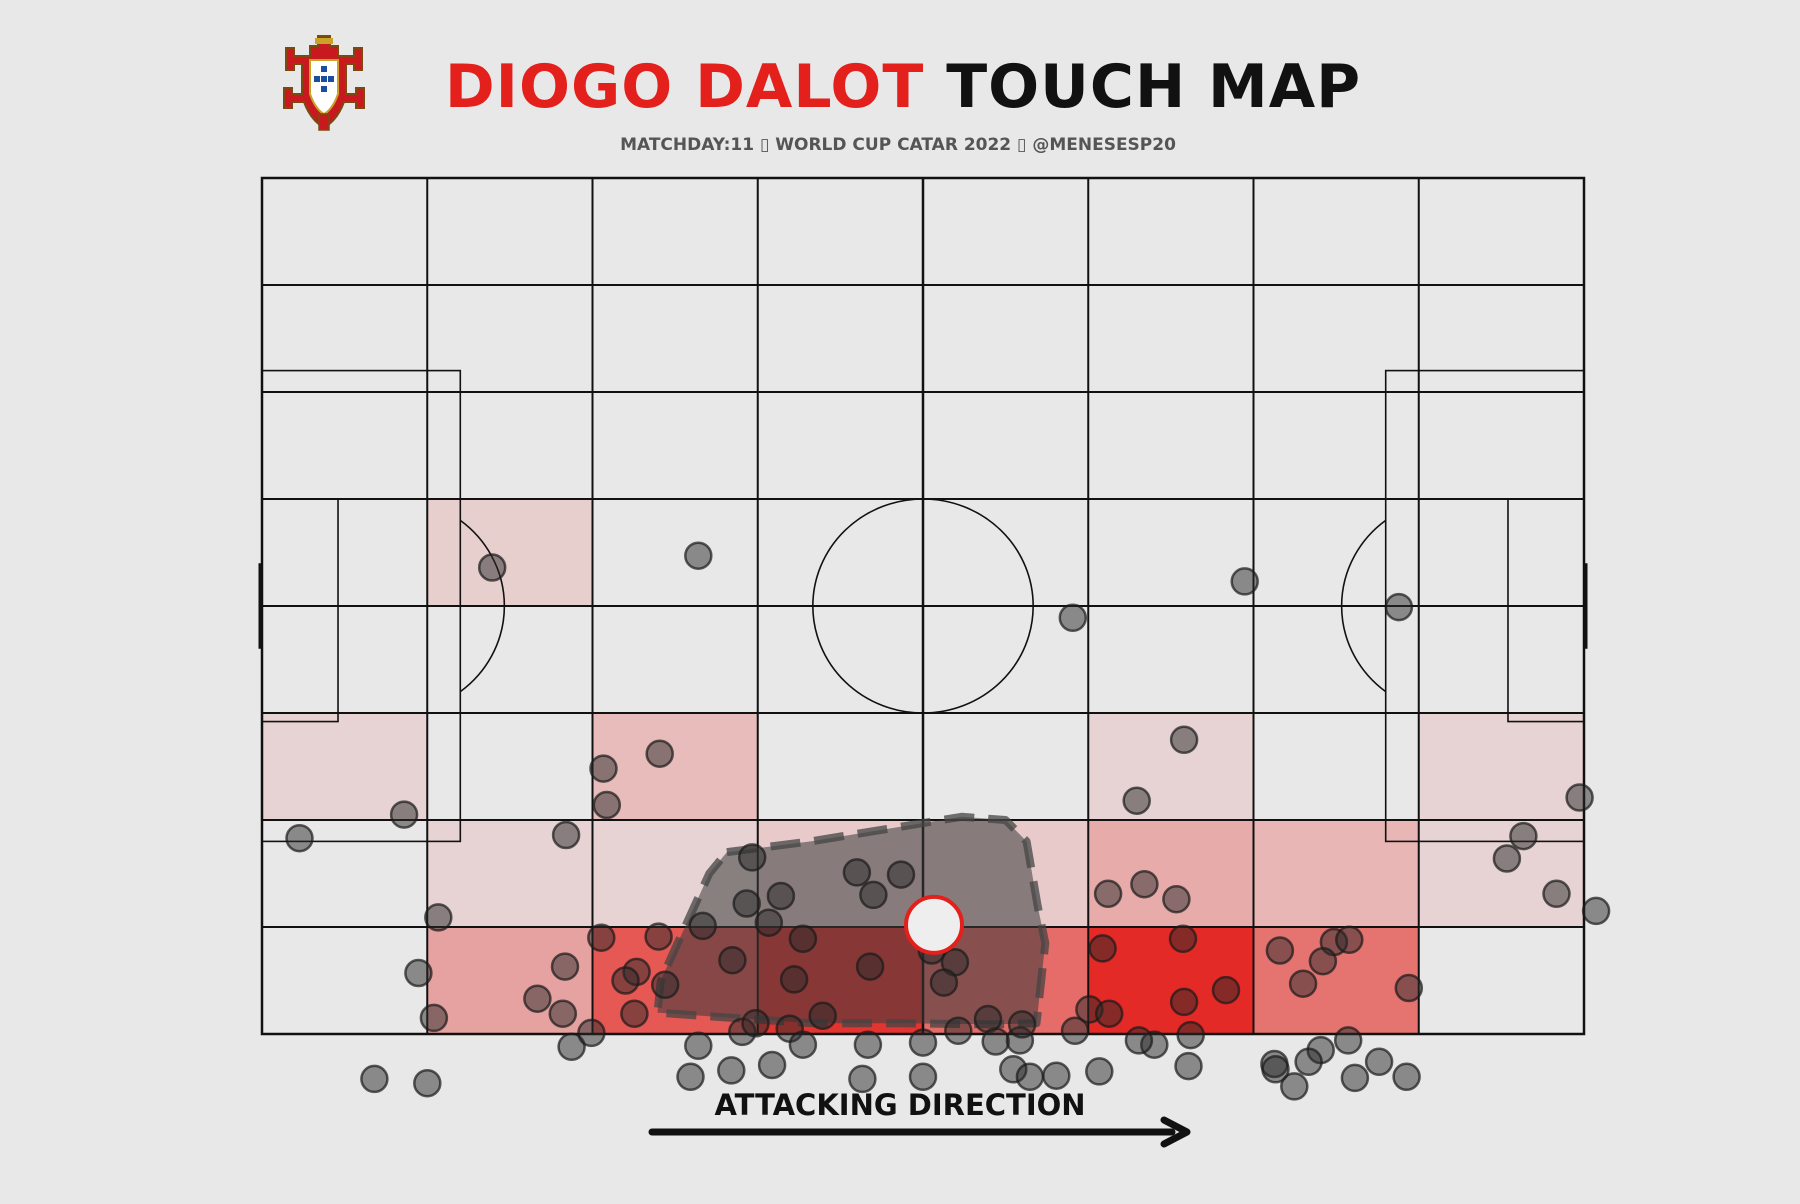 This screenshot has height=1204, width=1800. What do you see at coordinates (1153, 87) in the screenshot?
I see `chart-title-rest: TOUCH MAP` at bounding box center [1153, 87].